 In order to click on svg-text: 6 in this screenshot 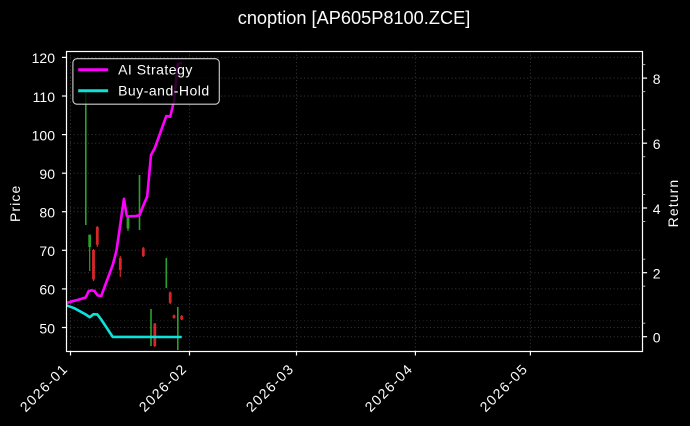, I will do `click(657, 144)`.